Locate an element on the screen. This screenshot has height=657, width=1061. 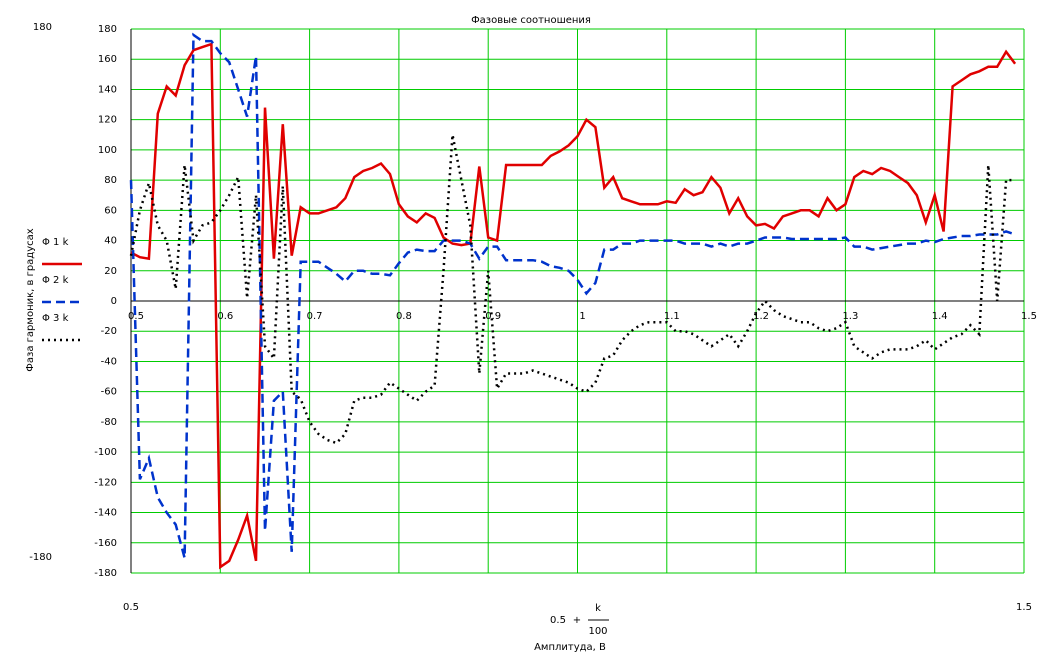
y-limit-label: 180 is located at coordinates (42, 27).